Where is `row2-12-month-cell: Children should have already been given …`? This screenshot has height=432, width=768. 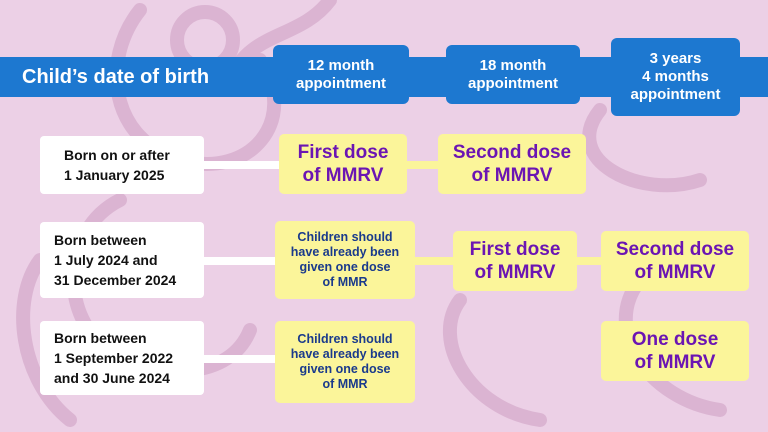 row2-12-month-cell: Children should have already been given … is located at coordinates (345, 260).